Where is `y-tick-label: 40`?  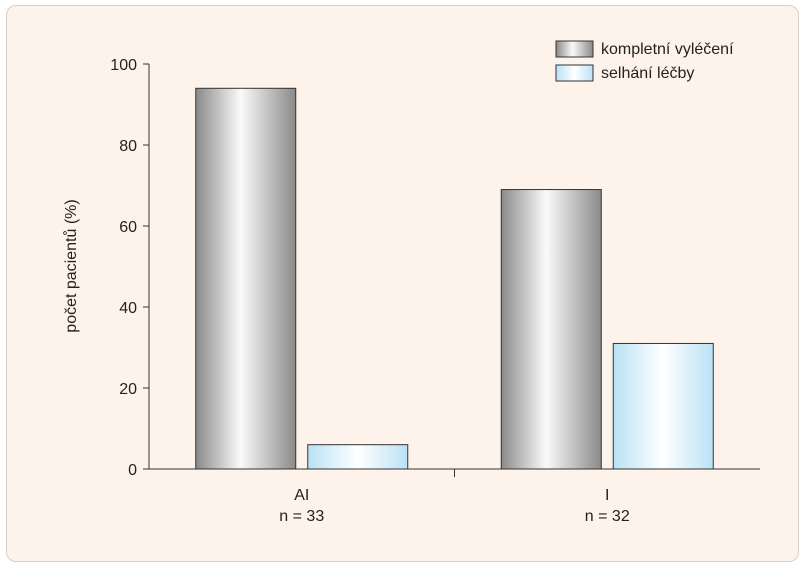 y-tick-label: 40 is located at coordinates (128, 308).